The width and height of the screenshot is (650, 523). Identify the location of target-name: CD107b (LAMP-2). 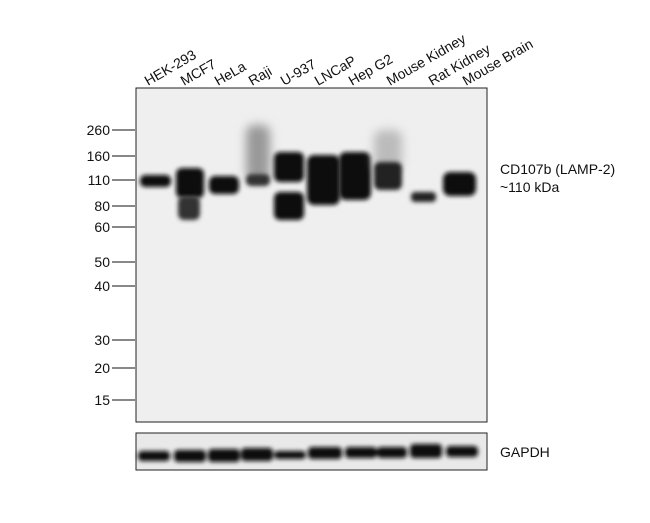
(557, 169).